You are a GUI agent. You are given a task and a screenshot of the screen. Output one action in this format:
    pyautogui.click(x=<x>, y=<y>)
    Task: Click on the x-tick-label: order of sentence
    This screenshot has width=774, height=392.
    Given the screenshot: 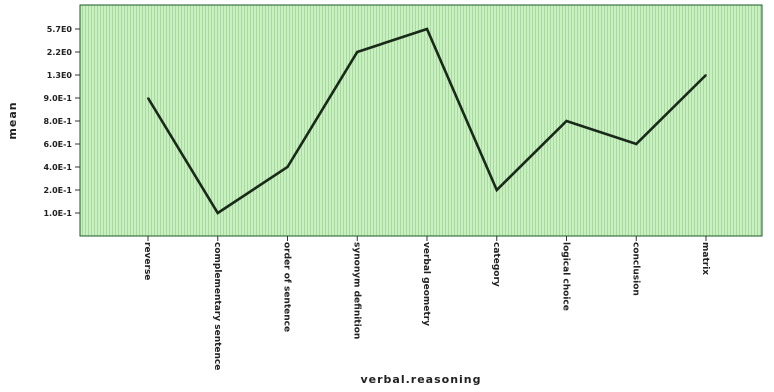 What is the action you would take?
    pyautogui.click(x=287, y=287)
    